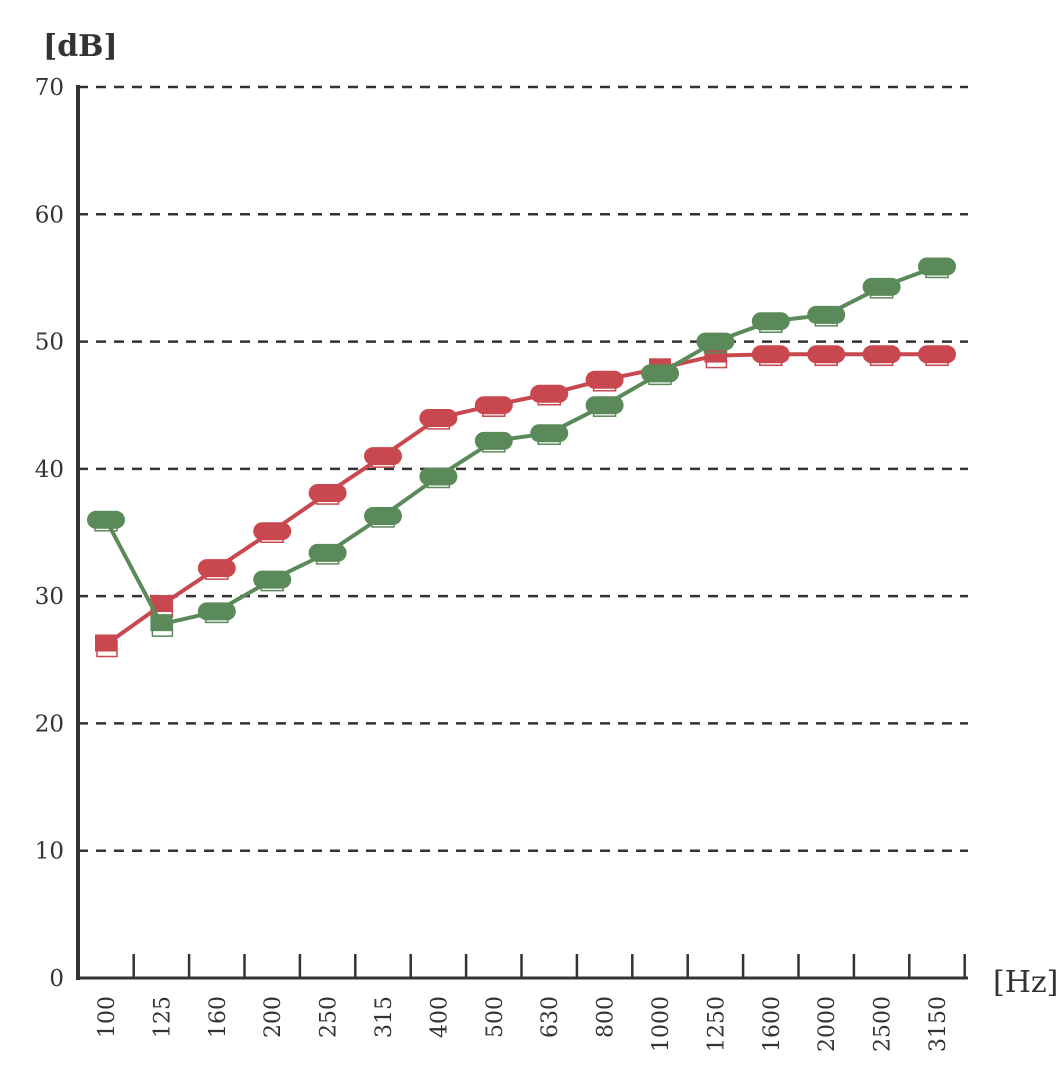 This screenshot has height=1079, width=1063. I want to click on y-tick-label: 0, so click(56, 979).